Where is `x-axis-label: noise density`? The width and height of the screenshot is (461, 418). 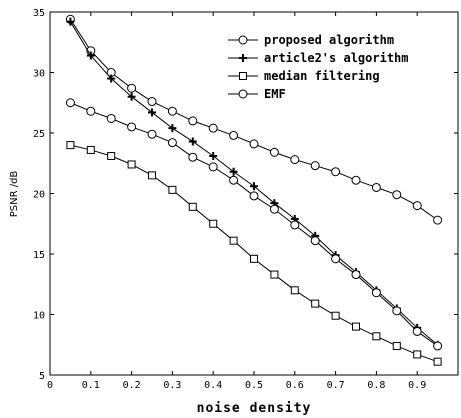
x-axis-label: noise density is located at coordinates (254, 408).